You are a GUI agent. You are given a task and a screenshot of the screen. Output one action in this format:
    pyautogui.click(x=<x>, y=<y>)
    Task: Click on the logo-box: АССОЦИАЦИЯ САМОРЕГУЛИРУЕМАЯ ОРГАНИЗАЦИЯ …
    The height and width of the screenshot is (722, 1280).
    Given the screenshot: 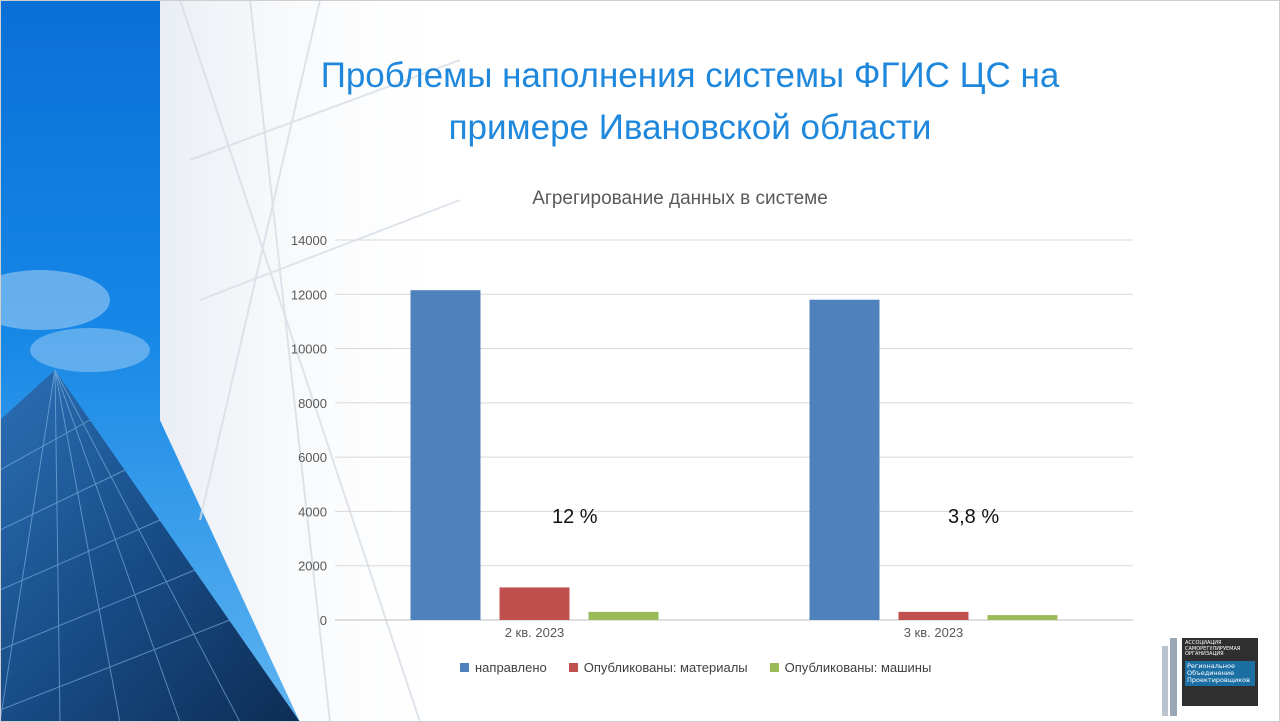 What is the action you would take?
    pyautogui.click(x=1220, y=672)
    